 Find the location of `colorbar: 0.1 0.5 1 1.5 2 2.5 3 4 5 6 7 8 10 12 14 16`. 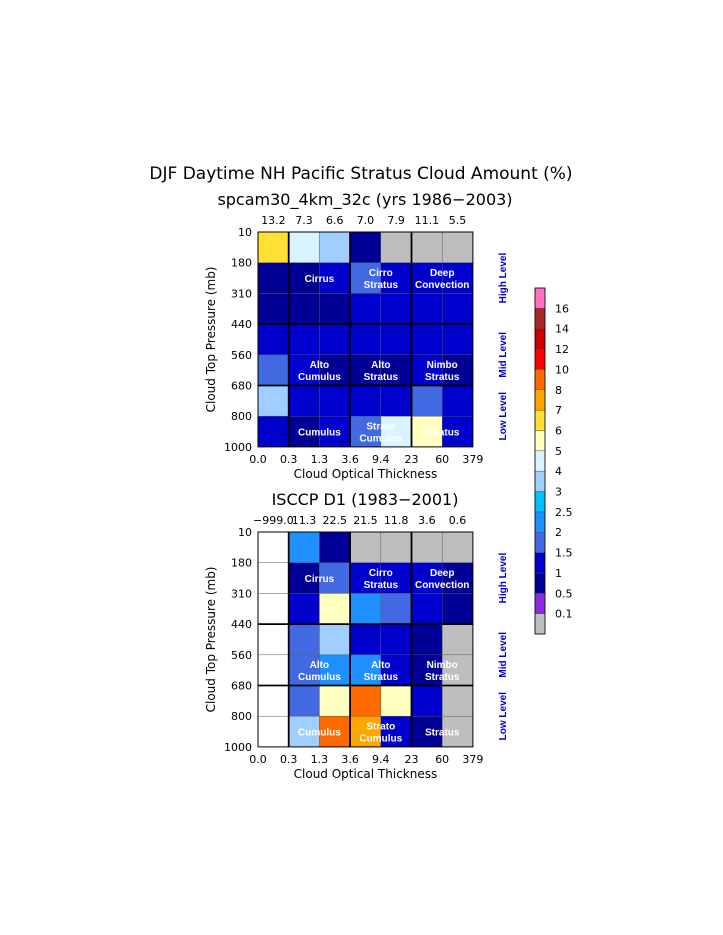

colorbar: 0.1 0.5 1 1.5 2 2.5 3 4 5 6 7 8 10 12 14 16 is located at coordinates (553, 461).